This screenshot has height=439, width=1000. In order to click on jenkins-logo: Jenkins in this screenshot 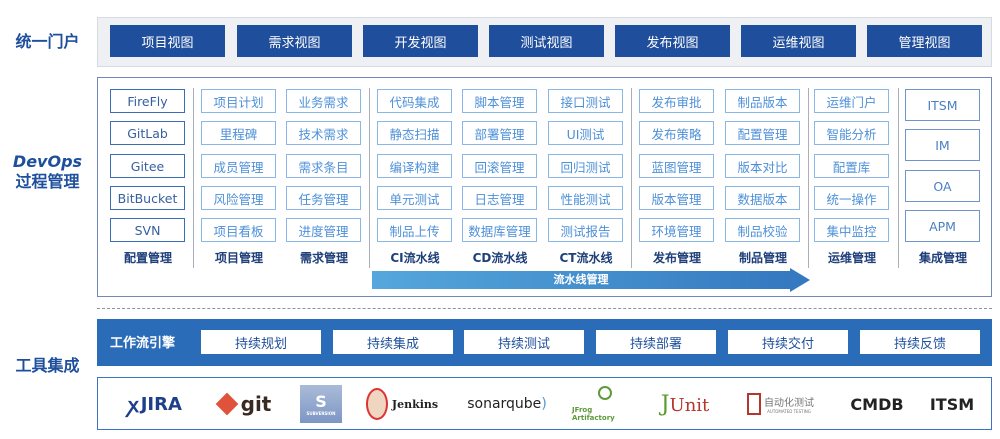, I will do `click(402, 404)`.